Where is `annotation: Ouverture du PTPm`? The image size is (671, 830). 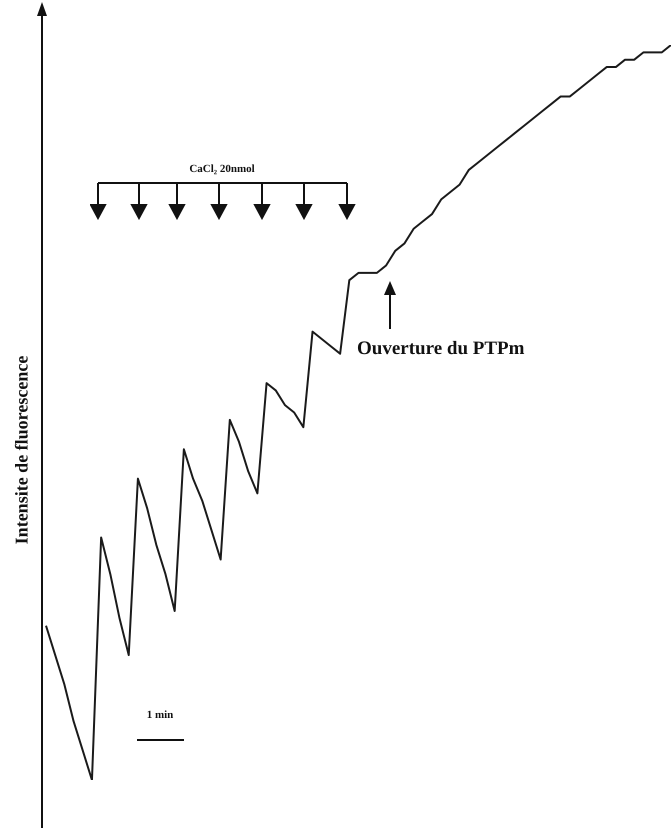
annotation: Ouverture du PTPm is located at coordinates (440, 349).